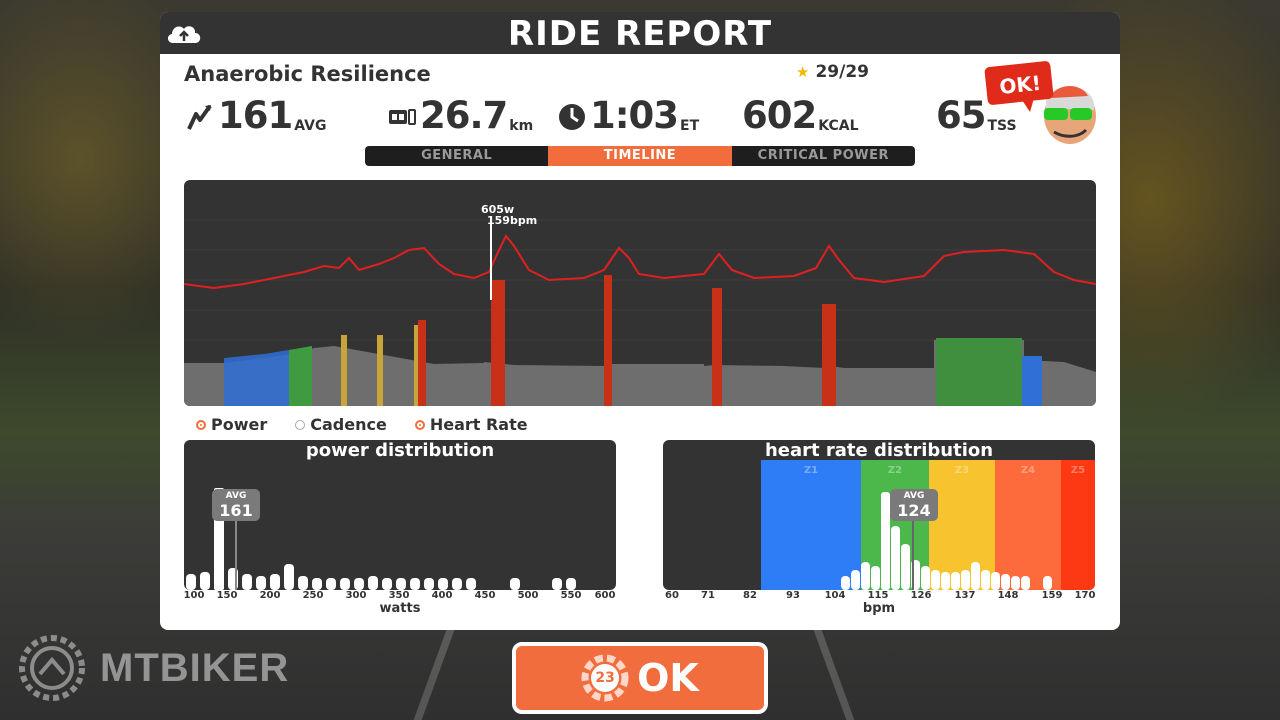 The image size is (1280, 720). I want to click on radio-power, so click(201, 424).